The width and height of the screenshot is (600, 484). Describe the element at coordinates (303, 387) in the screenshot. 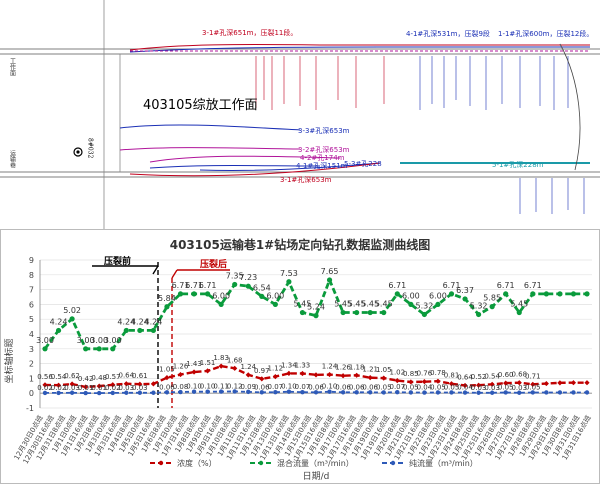

I see `data-label: 0.07` at that location.